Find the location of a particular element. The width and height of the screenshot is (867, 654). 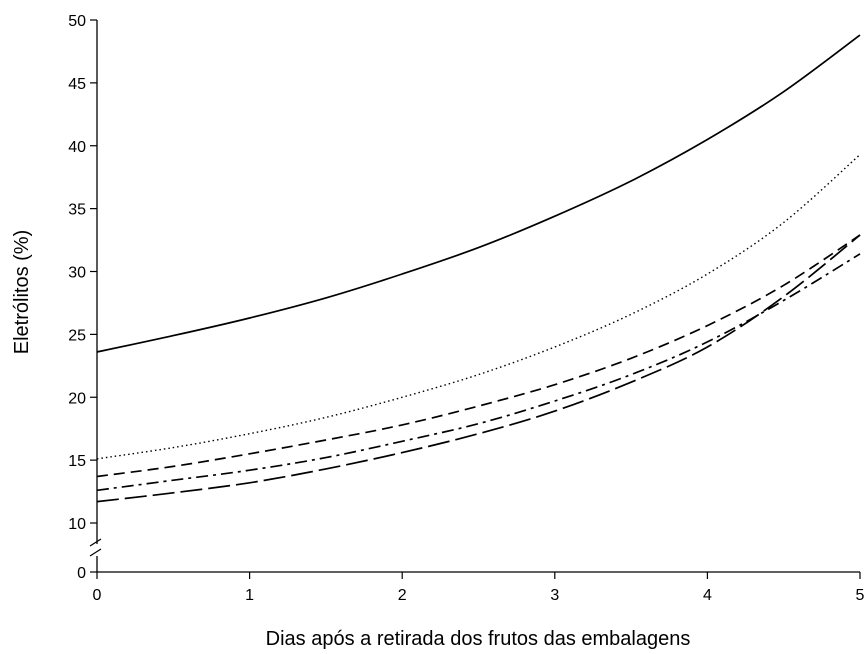

x-tick-label: 2 is located at coordinates (402, 595).